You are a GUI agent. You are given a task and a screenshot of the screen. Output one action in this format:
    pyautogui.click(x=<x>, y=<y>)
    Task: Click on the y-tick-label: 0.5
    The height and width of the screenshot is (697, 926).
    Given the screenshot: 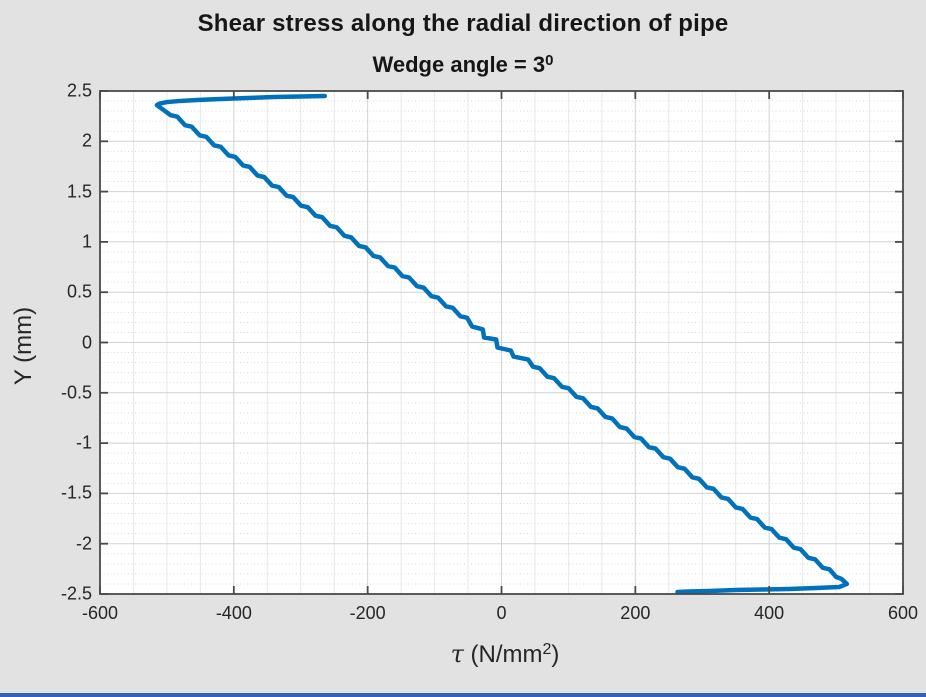 What is the action you would take?
    pyautogui.click(x=79, y=291)
    